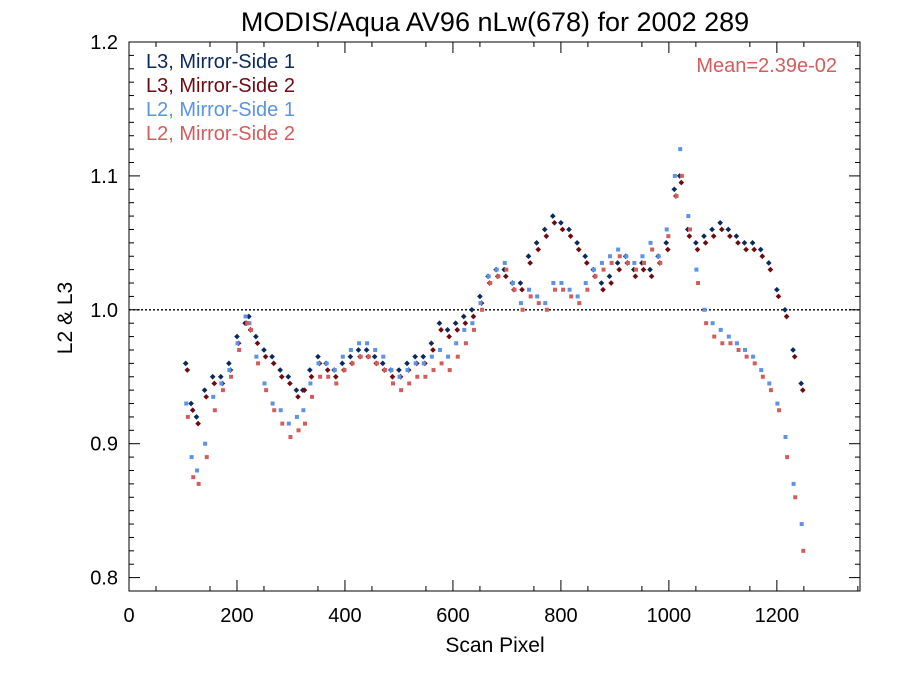  Describe the element at coordinates (104, 311) in the screenshot. I see `y-tick-label: 1.0` at that location.